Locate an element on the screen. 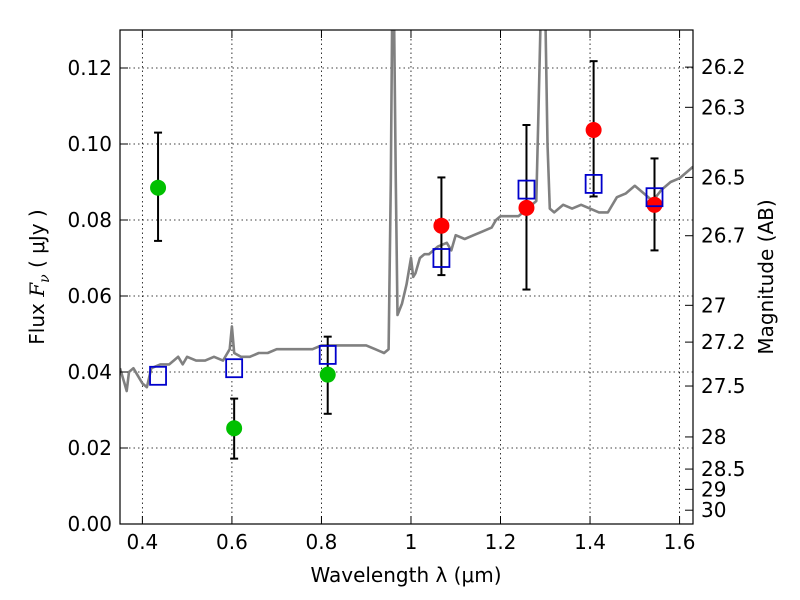 This screenshot has height=600, width=800. y2-tick-label: 26.5 is located at coordinates (723, 177).